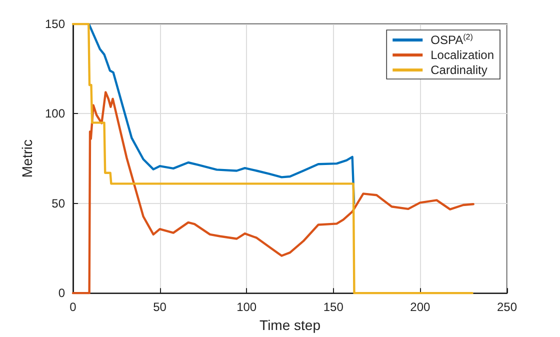  I want to click on x-tick-label: 250, so click(507, 307).